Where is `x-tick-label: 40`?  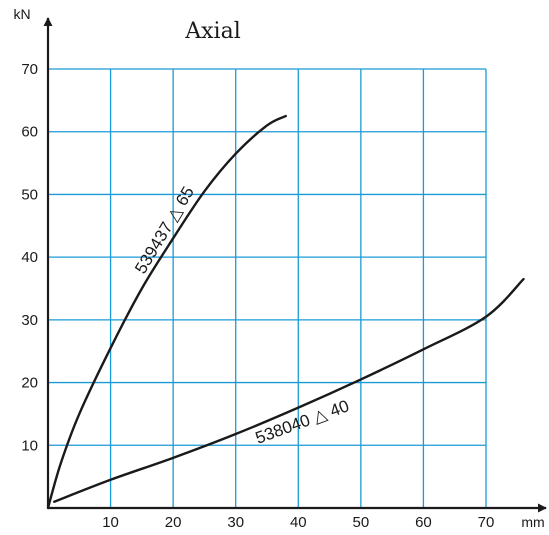 x-tick-label: 40 is located at coordinates (298, 522).